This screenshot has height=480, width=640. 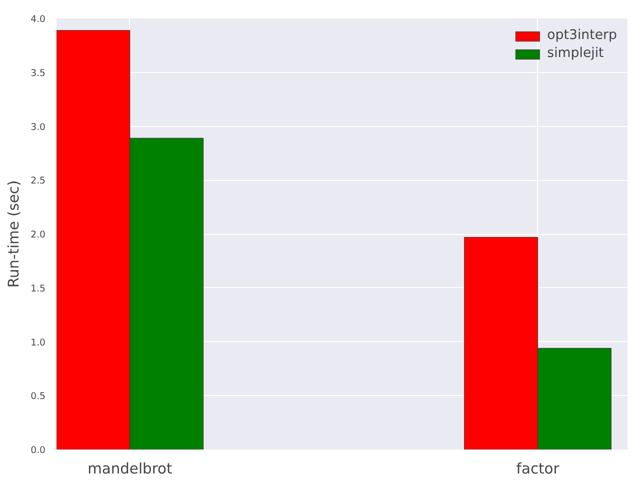 I want to click on y-tick-label: 2.0, so click(x=38, y=235).